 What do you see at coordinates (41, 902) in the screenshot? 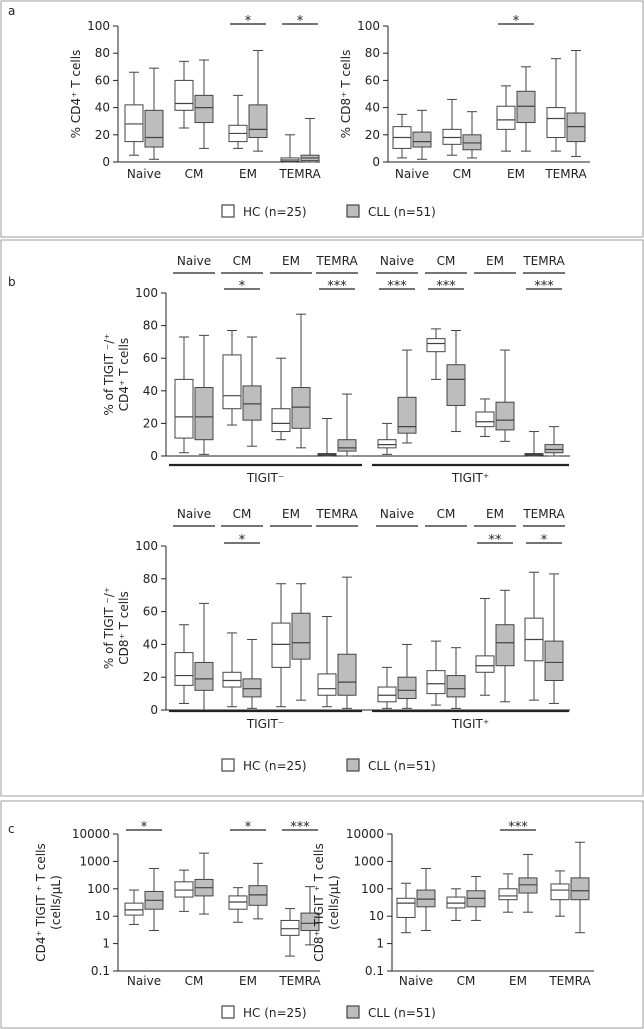
I see `y-axis-label: CD4⁺ TIGIT ⁺ T cells` at bounding box center [41, 902].